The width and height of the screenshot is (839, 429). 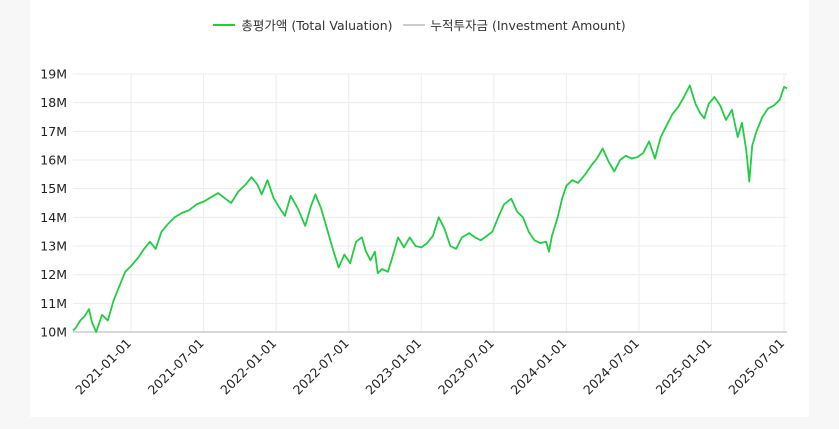 I want to click on y-tick-label: 16M, so click(x=53, y=160).